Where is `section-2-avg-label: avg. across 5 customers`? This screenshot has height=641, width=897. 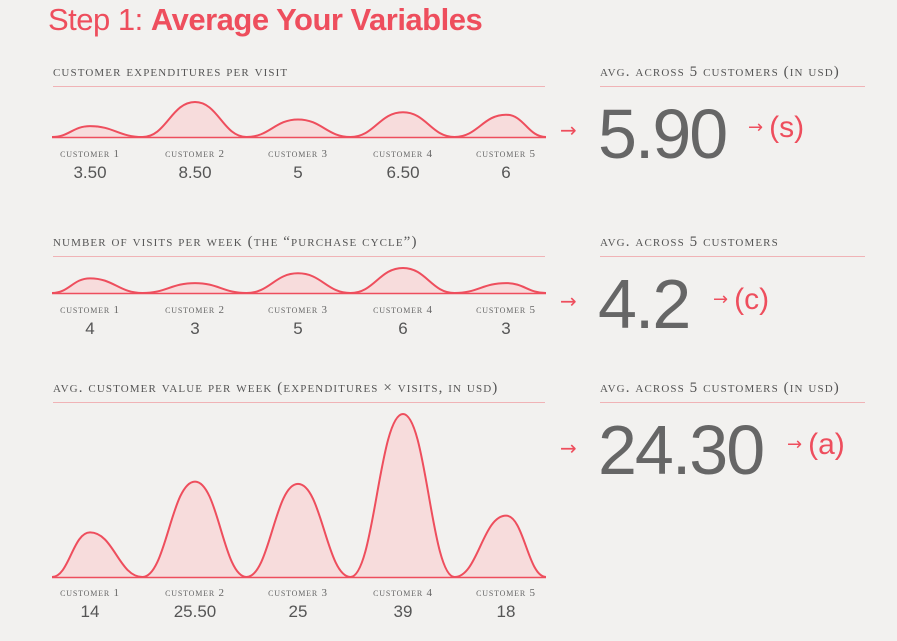 section-2-avg-label: avg. across 5 customers is located at coordinates (689, 242).